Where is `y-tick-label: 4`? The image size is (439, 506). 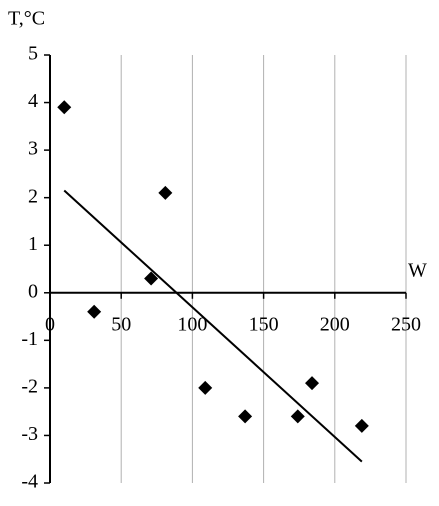
y-tick-label: 4 is located at coordinates (33, 101).